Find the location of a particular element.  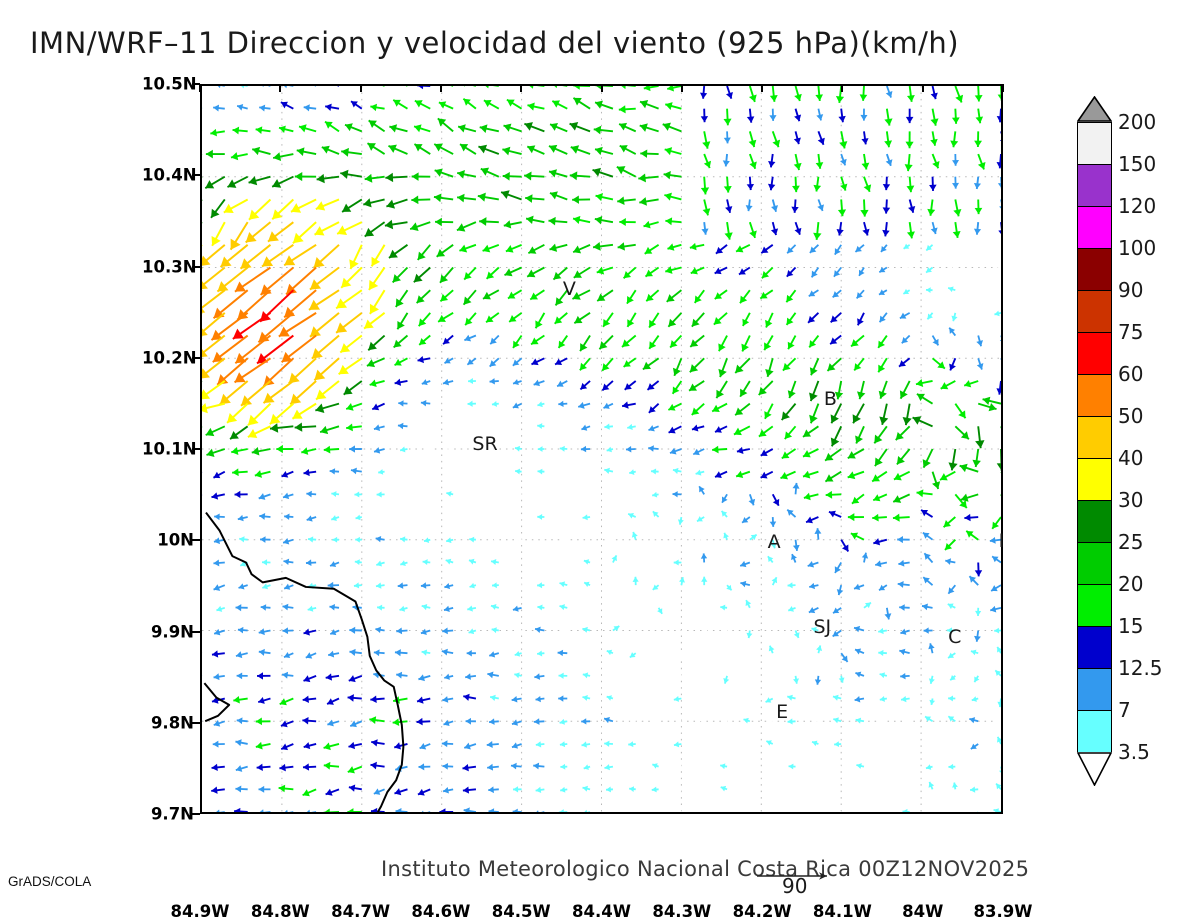

colorbar-tick-label: 150 is located at coordinates (1137, 164).